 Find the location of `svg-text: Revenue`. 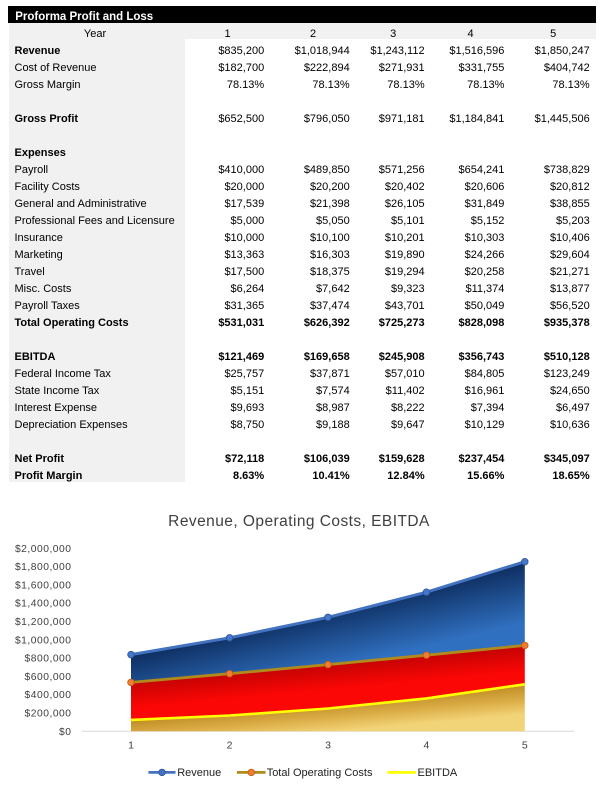

svg-text: Revenue is located at coordinates (199, 773).